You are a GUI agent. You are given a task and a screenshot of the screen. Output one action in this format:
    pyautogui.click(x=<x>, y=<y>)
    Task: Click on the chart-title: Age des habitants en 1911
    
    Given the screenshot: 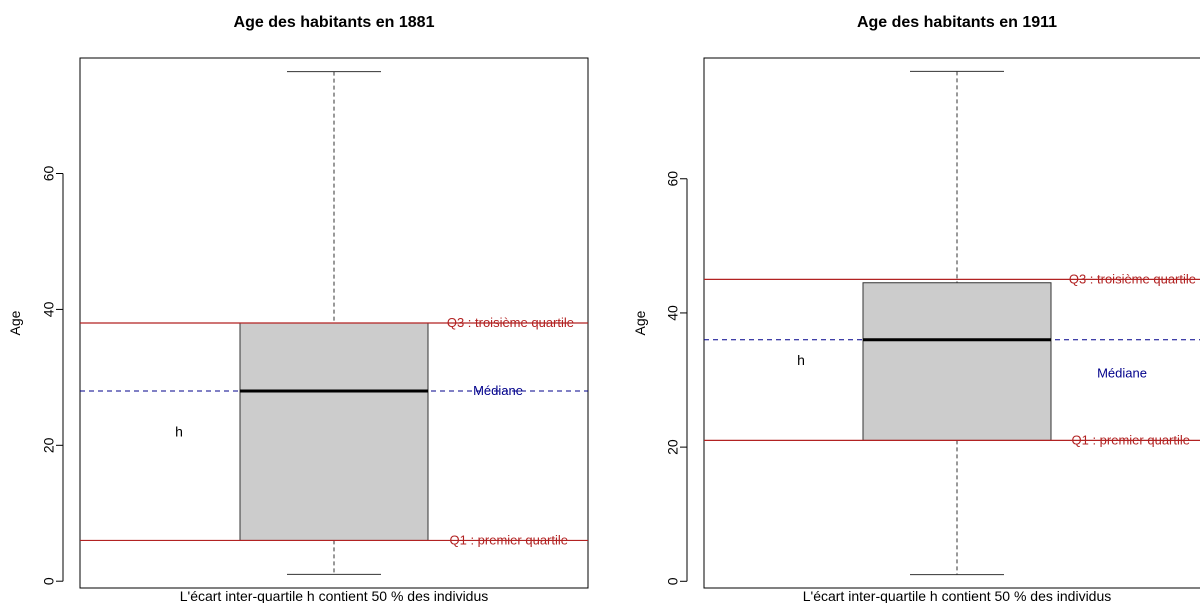 What is the action you would take?
    pyautogui.click(x=957, y=22)
    